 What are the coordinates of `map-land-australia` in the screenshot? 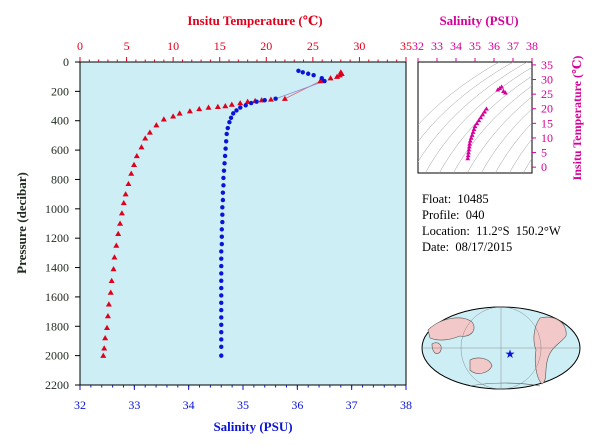 It's located at (481, 365).